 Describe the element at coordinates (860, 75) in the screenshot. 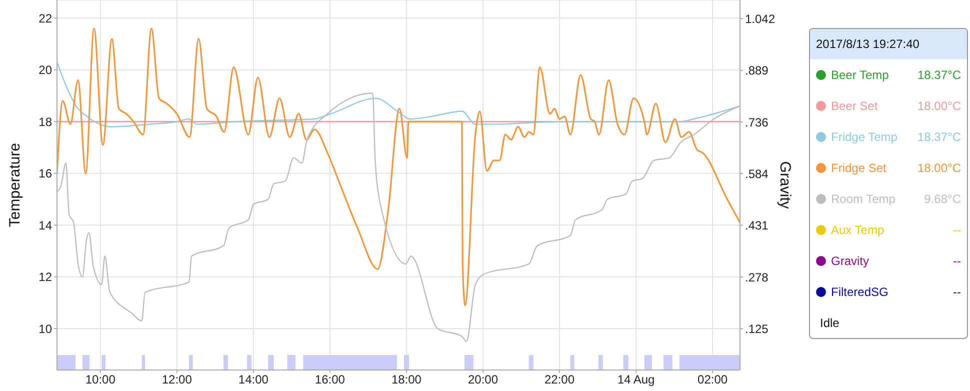

I see `legend-label: Beer Temp` at that location.